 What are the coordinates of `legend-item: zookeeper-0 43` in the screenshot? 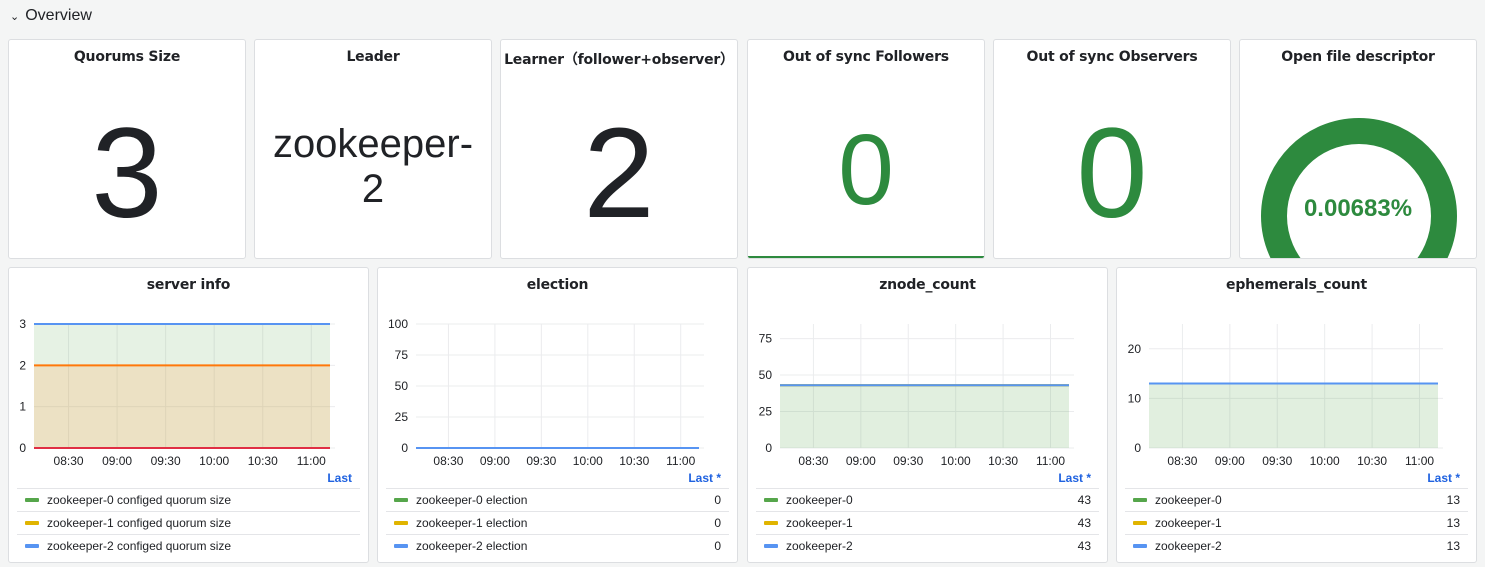 It's located at (927, 500).